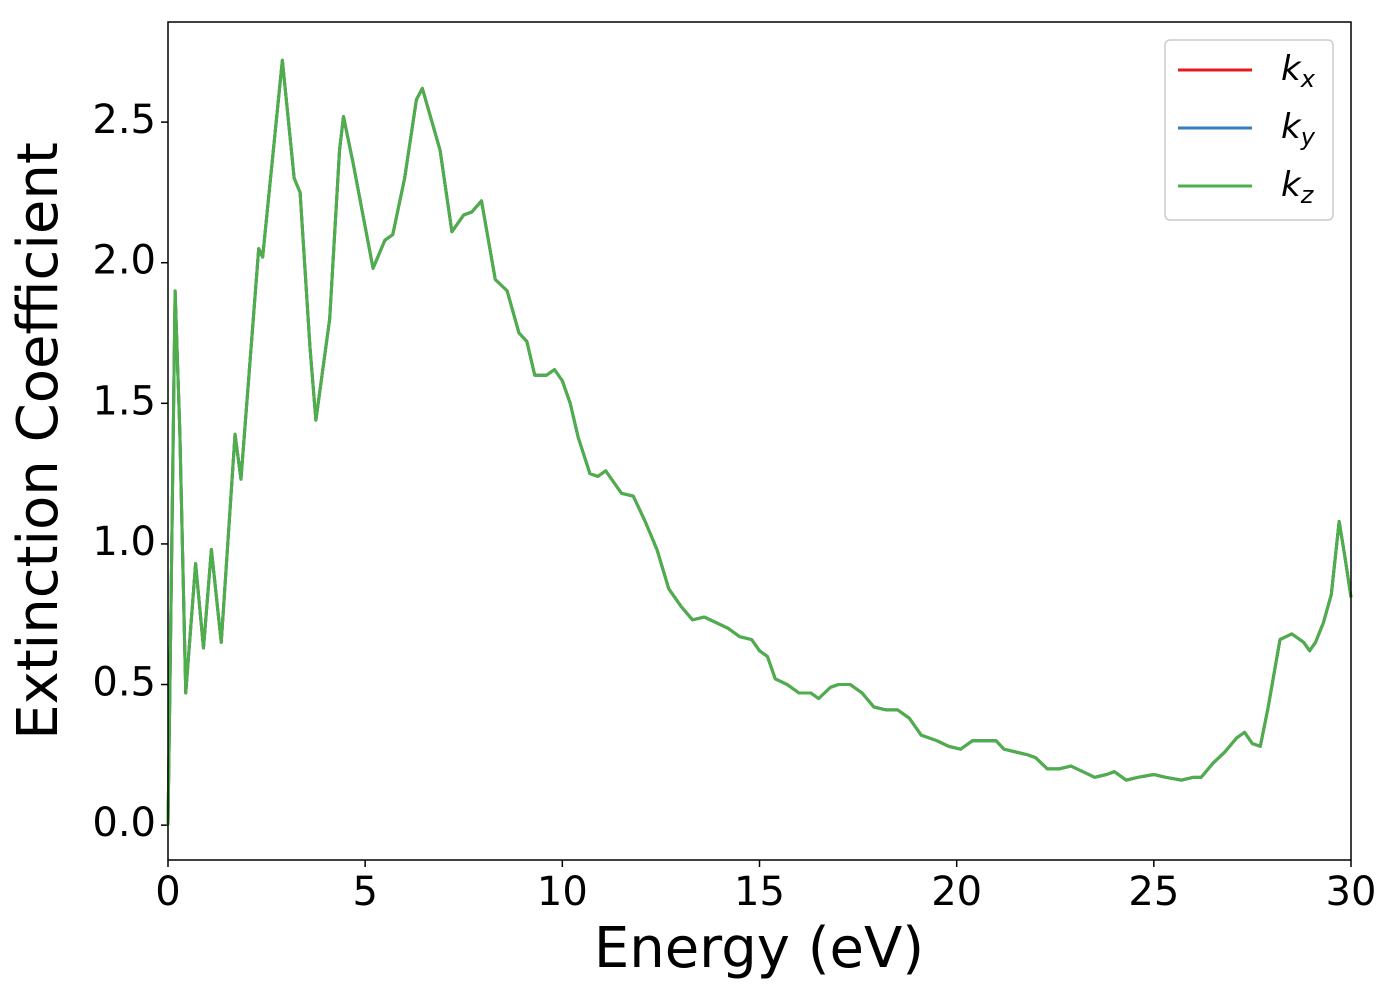 This screenshot has width=1400, height=1000. I want to click on legend-box, so click(1249, 130).